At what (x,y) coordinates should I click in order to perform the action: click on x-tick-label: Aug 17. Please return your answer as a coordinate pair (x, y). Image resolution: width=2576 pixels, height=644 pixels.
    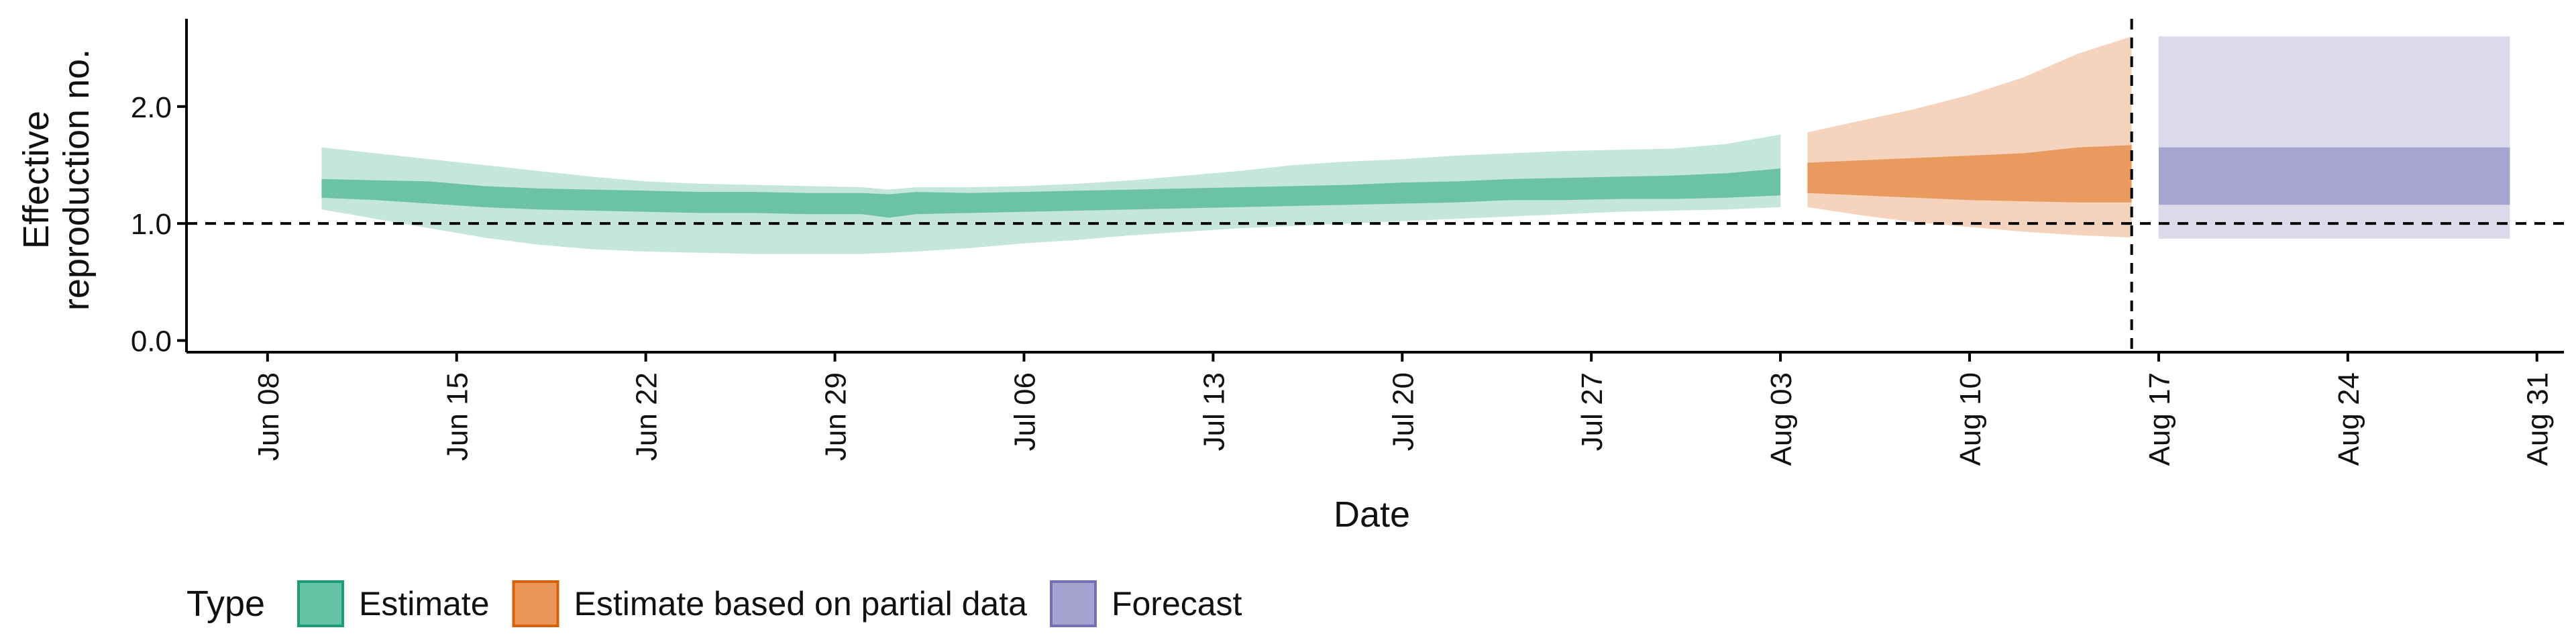
    Looking at the image, I should click on (2159, 419).